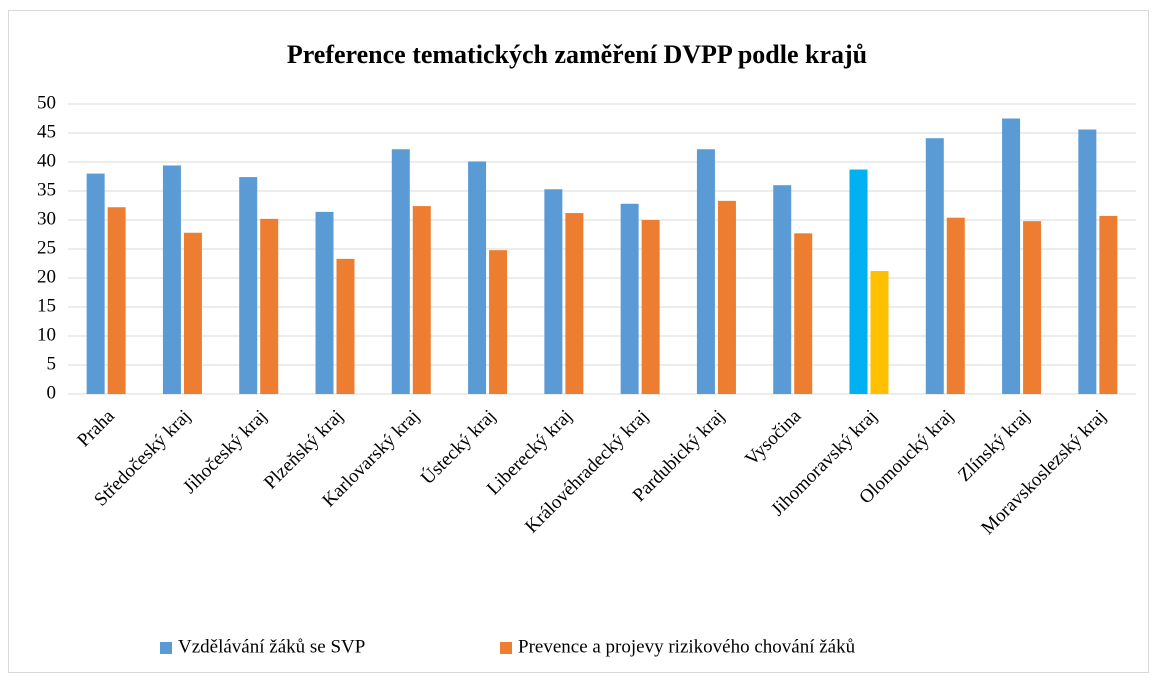 The width and height of the screenshot is (1154, 684). What do you see at coordinates (46, 160) in the screenshot?
I see `y-tick-label: 40` at bounding box center [46, 160].